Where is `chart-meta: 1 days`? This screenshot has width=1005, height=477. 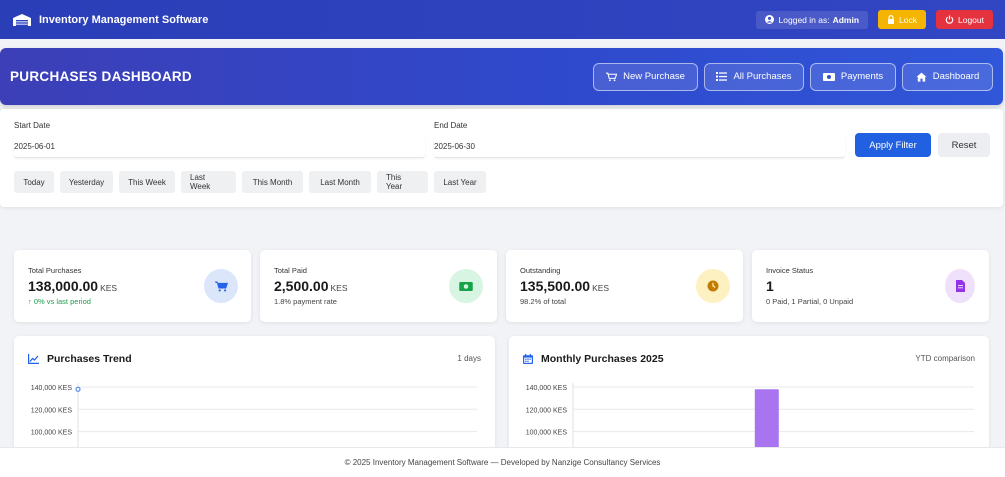
chart-meta: 1 days is located at coordinates (469, 358).